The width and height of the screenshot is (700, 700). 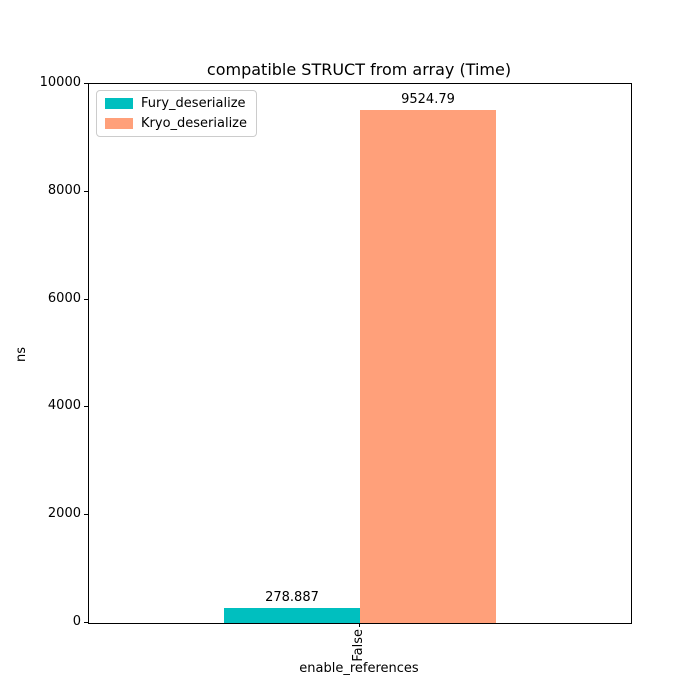 What do you see at coordinates (177, 113) in the screenshot?
I see `legend: Fury_deserialize Kryo_deserialize` at bounding box center [177, 113].